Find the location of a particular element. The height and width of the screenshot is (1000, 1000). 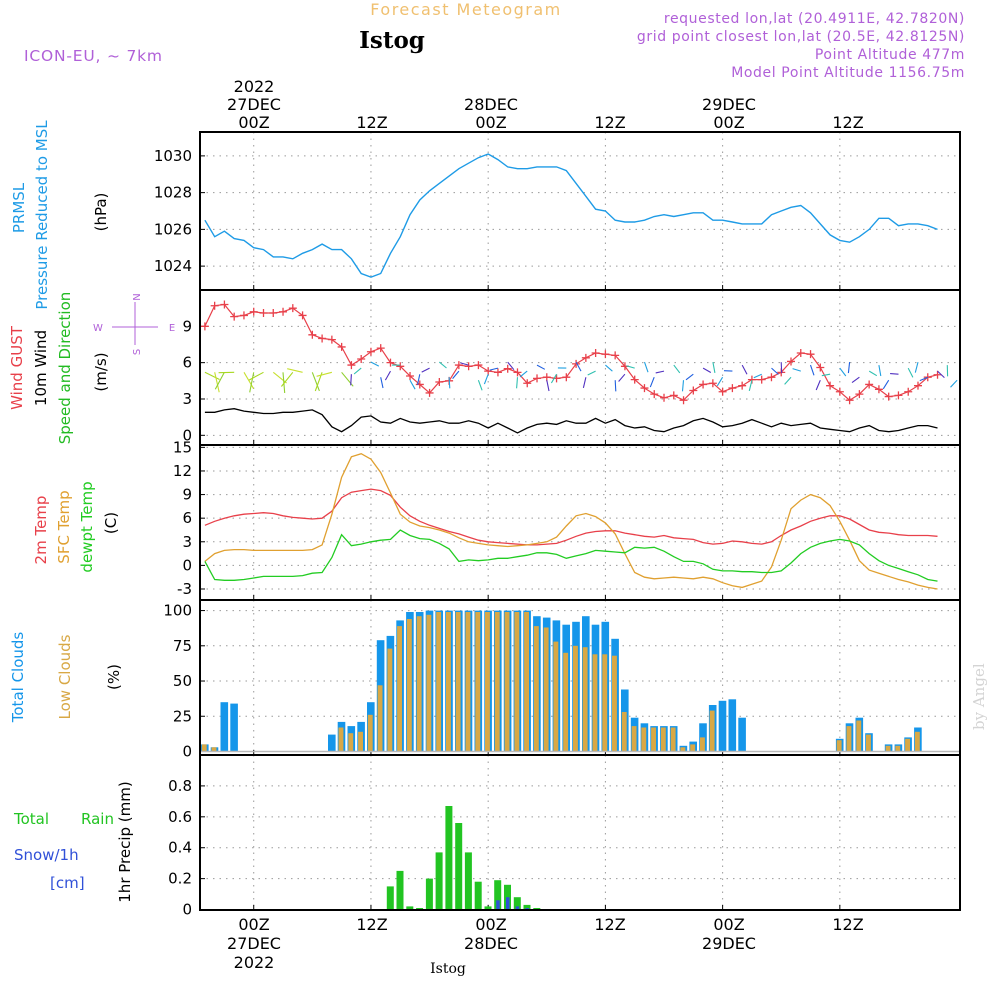

y-tick-label: 1026 is located at coordinates (173, 229).